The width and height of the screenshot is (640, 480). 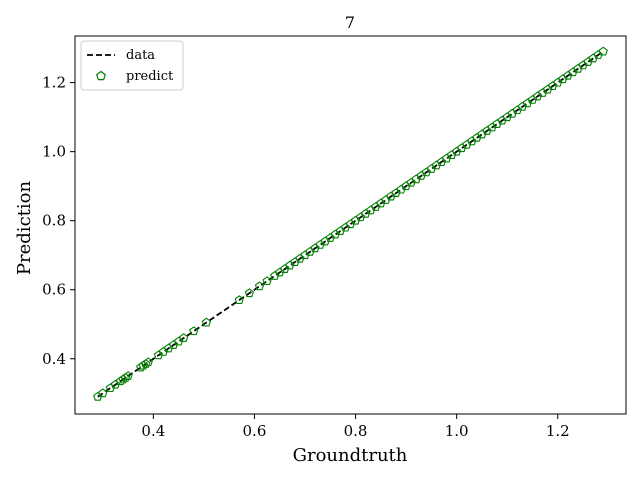 What do you see at coordinates (24, 228) in the screenshot?
I see `y-axis-label: Prediction` at bounding box center [24, 228].